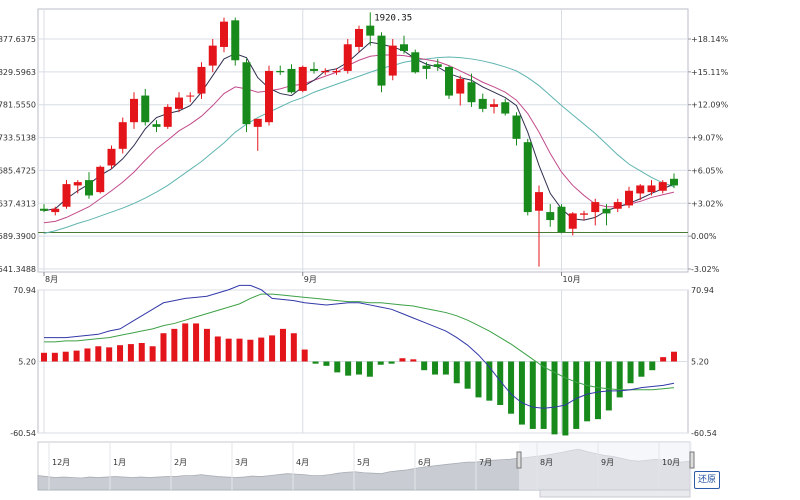  Describe the element at coordinates (18, 105) in the screenshot. I see `price-y-tick-label: 1781.5550` at that location.